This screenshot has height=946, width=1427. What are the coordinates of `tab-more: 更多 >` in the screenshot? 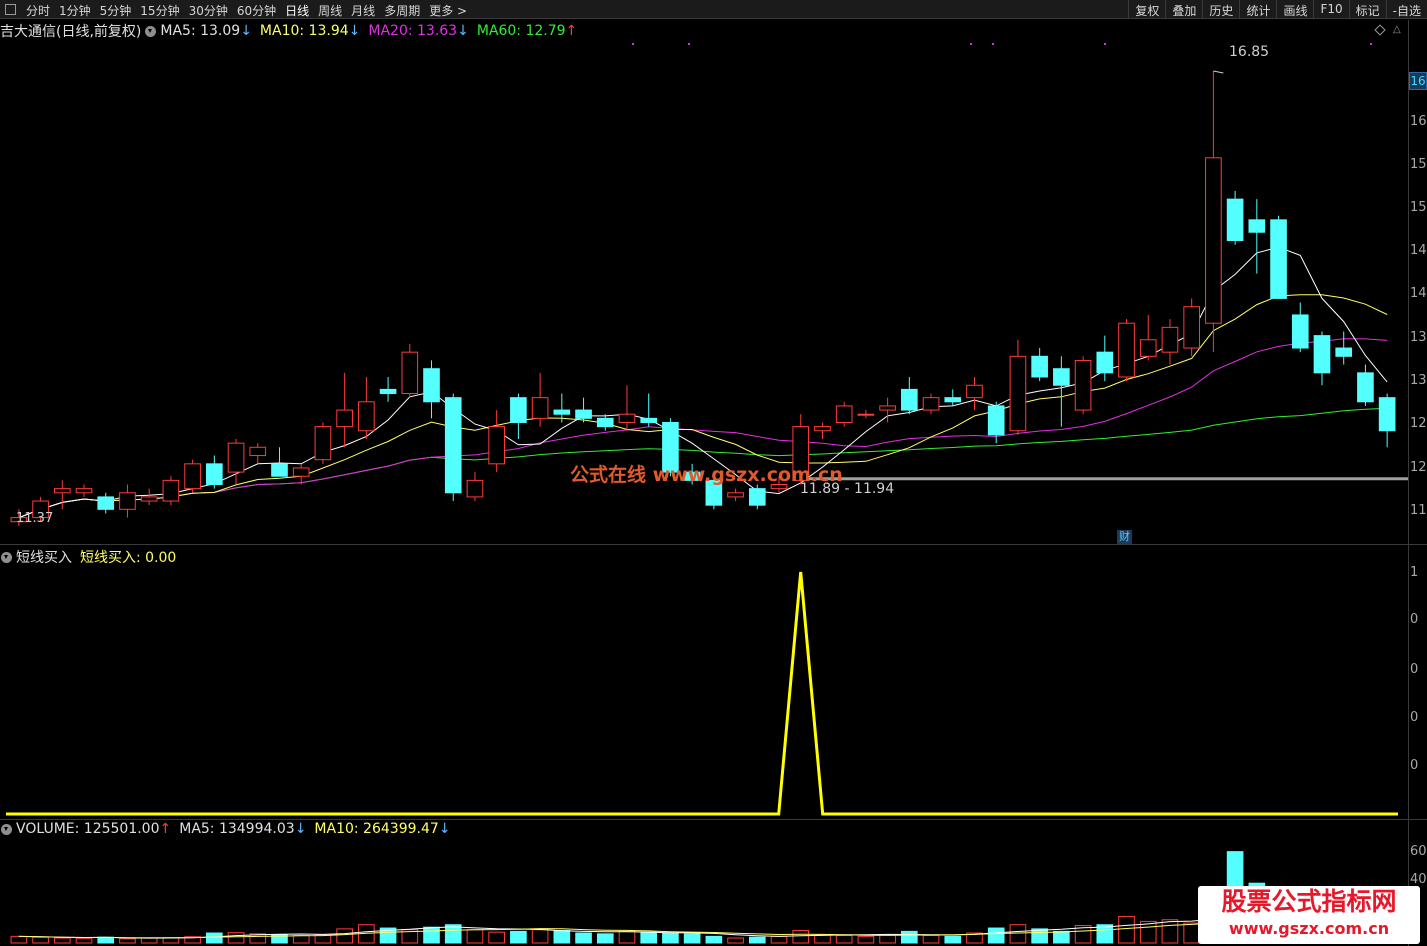 It's located at (448, 11).